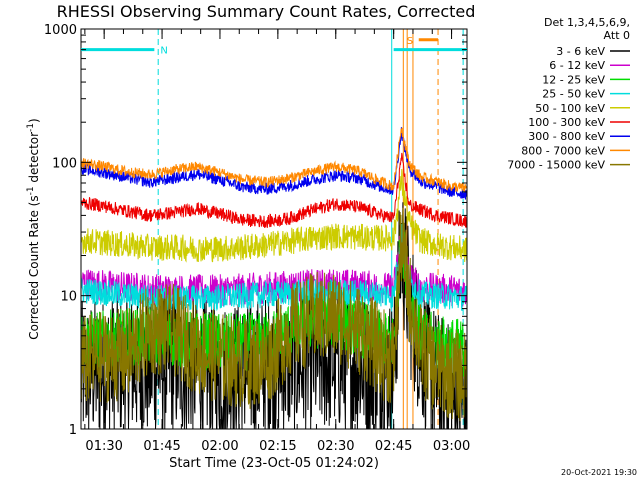  I want to click on annotation-label-0: N, so click(163, 51).